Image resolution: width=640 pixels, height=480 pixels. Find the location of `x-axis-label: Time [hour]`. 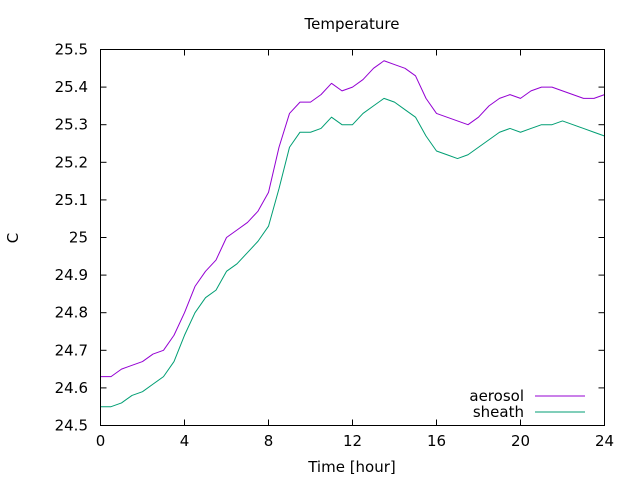

x-axis-label: Time [hour] is located at coordinates (351, 467).